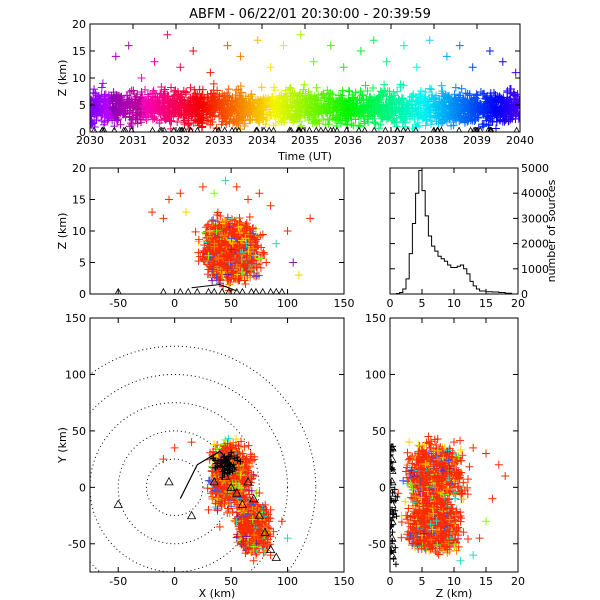 The image size is (600, 600). What do you see at coordinates (310, 14) in the screenshot?
I see `figure-title: ABFM - 06/22/01 20:30:00 - 20:39:59` at bounding box center [310, 14].